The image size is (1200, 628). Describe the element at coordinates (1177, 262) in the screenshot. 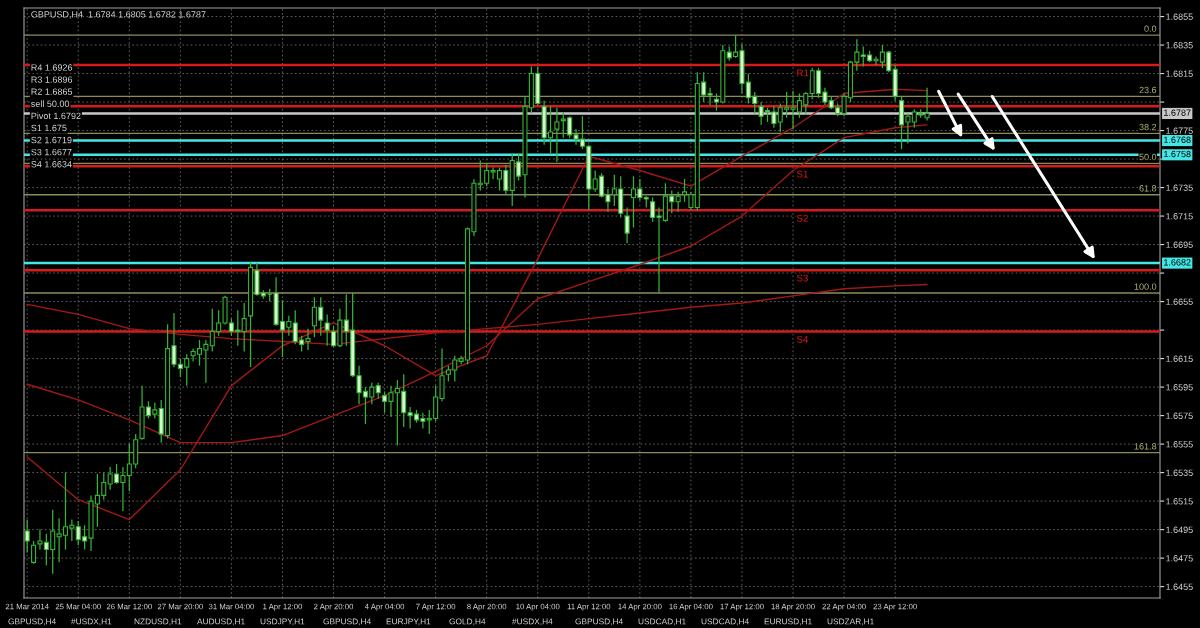

I see `ref-line-label: 1.6682` at that location.